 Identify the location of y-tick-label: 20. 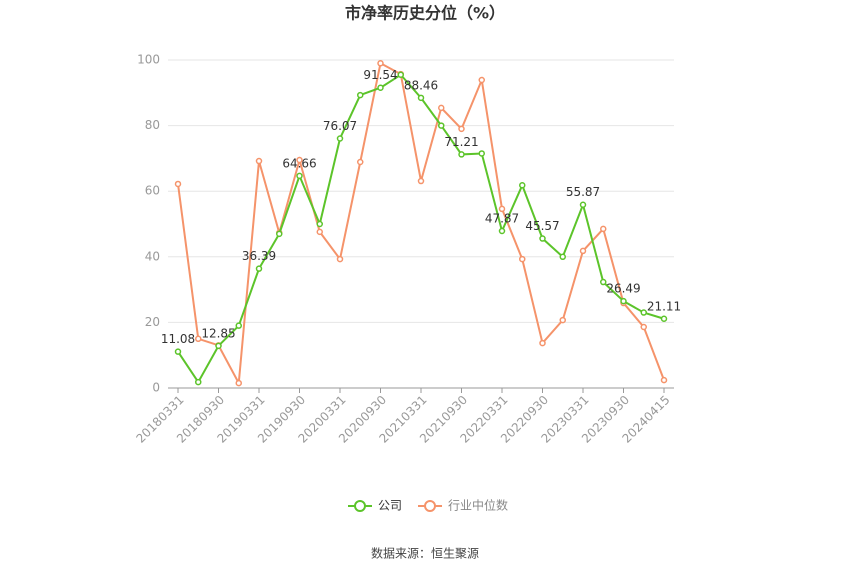
(152, 322).